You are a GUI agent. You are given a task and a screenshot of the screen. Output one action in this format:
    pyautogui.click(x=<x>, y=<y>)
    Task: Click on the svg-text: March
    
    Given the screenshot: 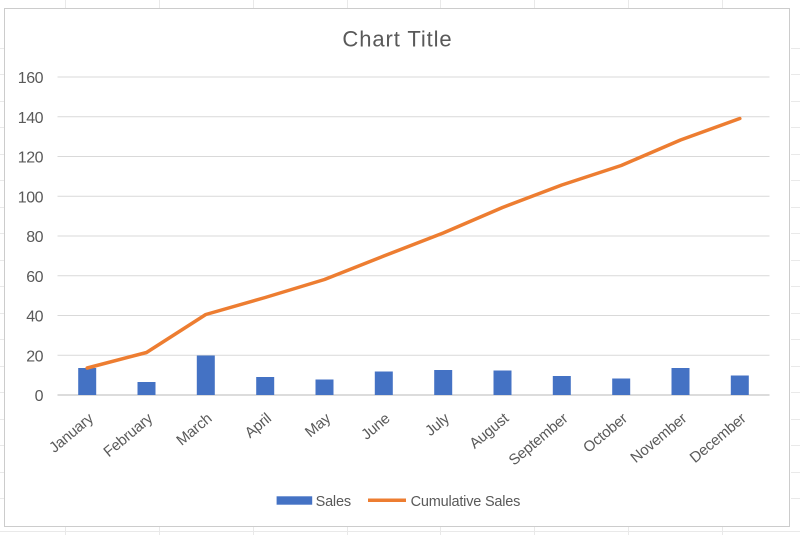 What is the action you would take?
    pyautogui.click(x=194, y=429)
    